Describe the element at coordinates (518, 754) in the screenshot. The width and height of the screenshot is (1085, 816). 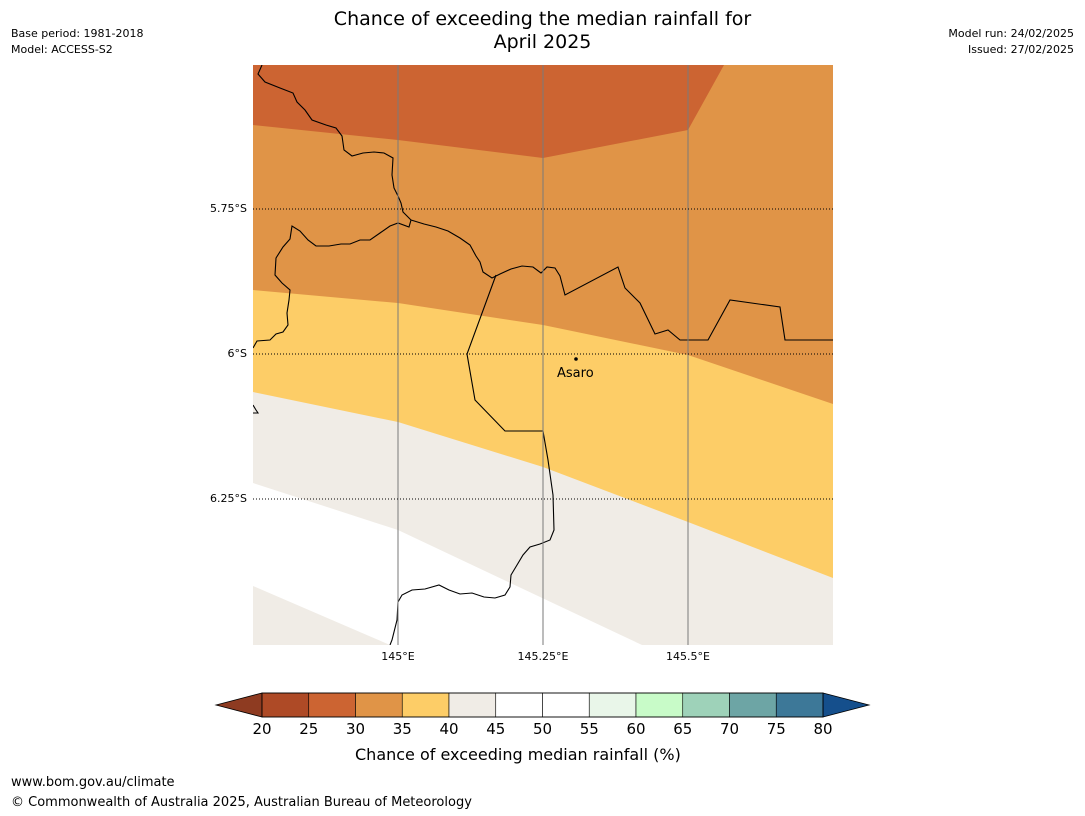
I see `colorbar-label: Chance of exceeding median rainfall (%)` at that location.